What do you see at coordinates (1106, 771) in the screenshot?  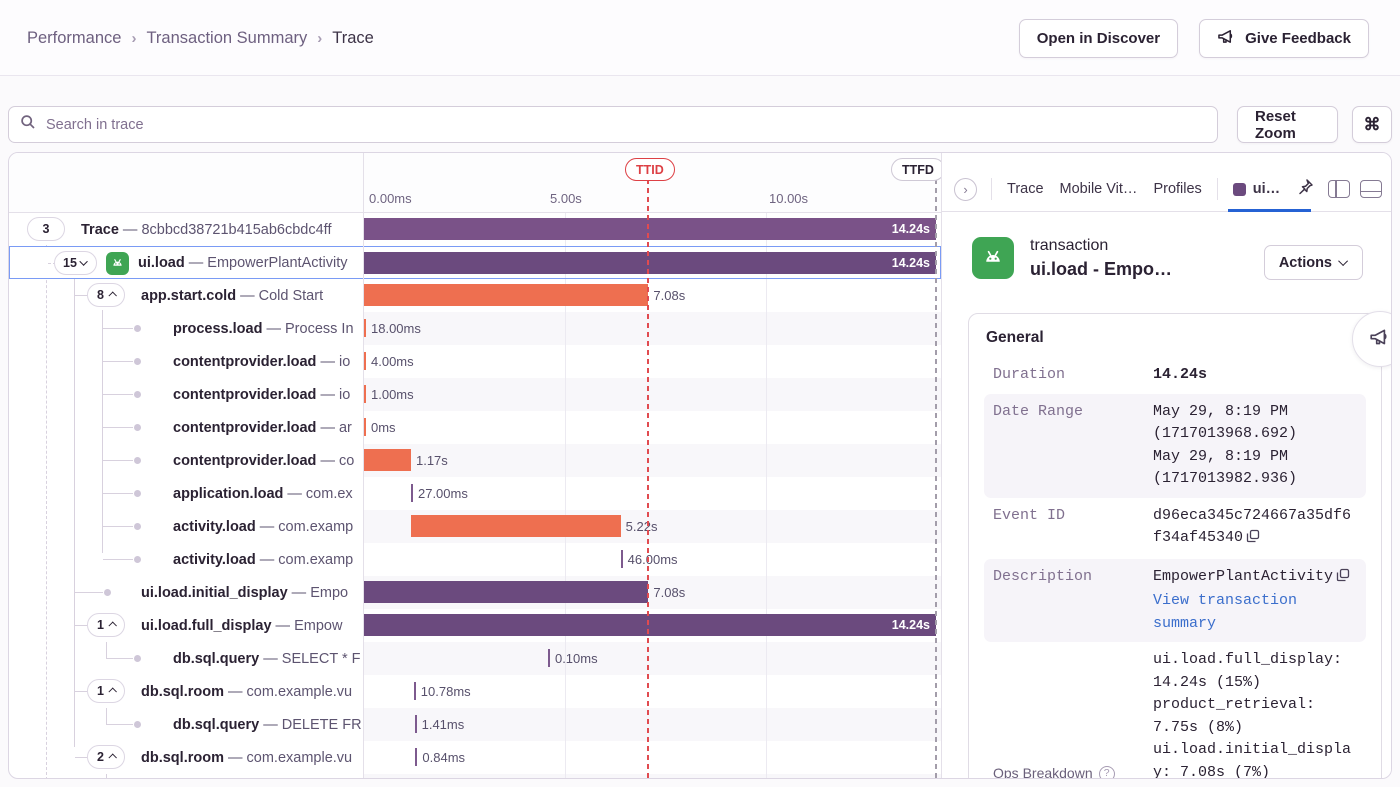 I see `help-icon: ?` at bounding box center [1106, 771].